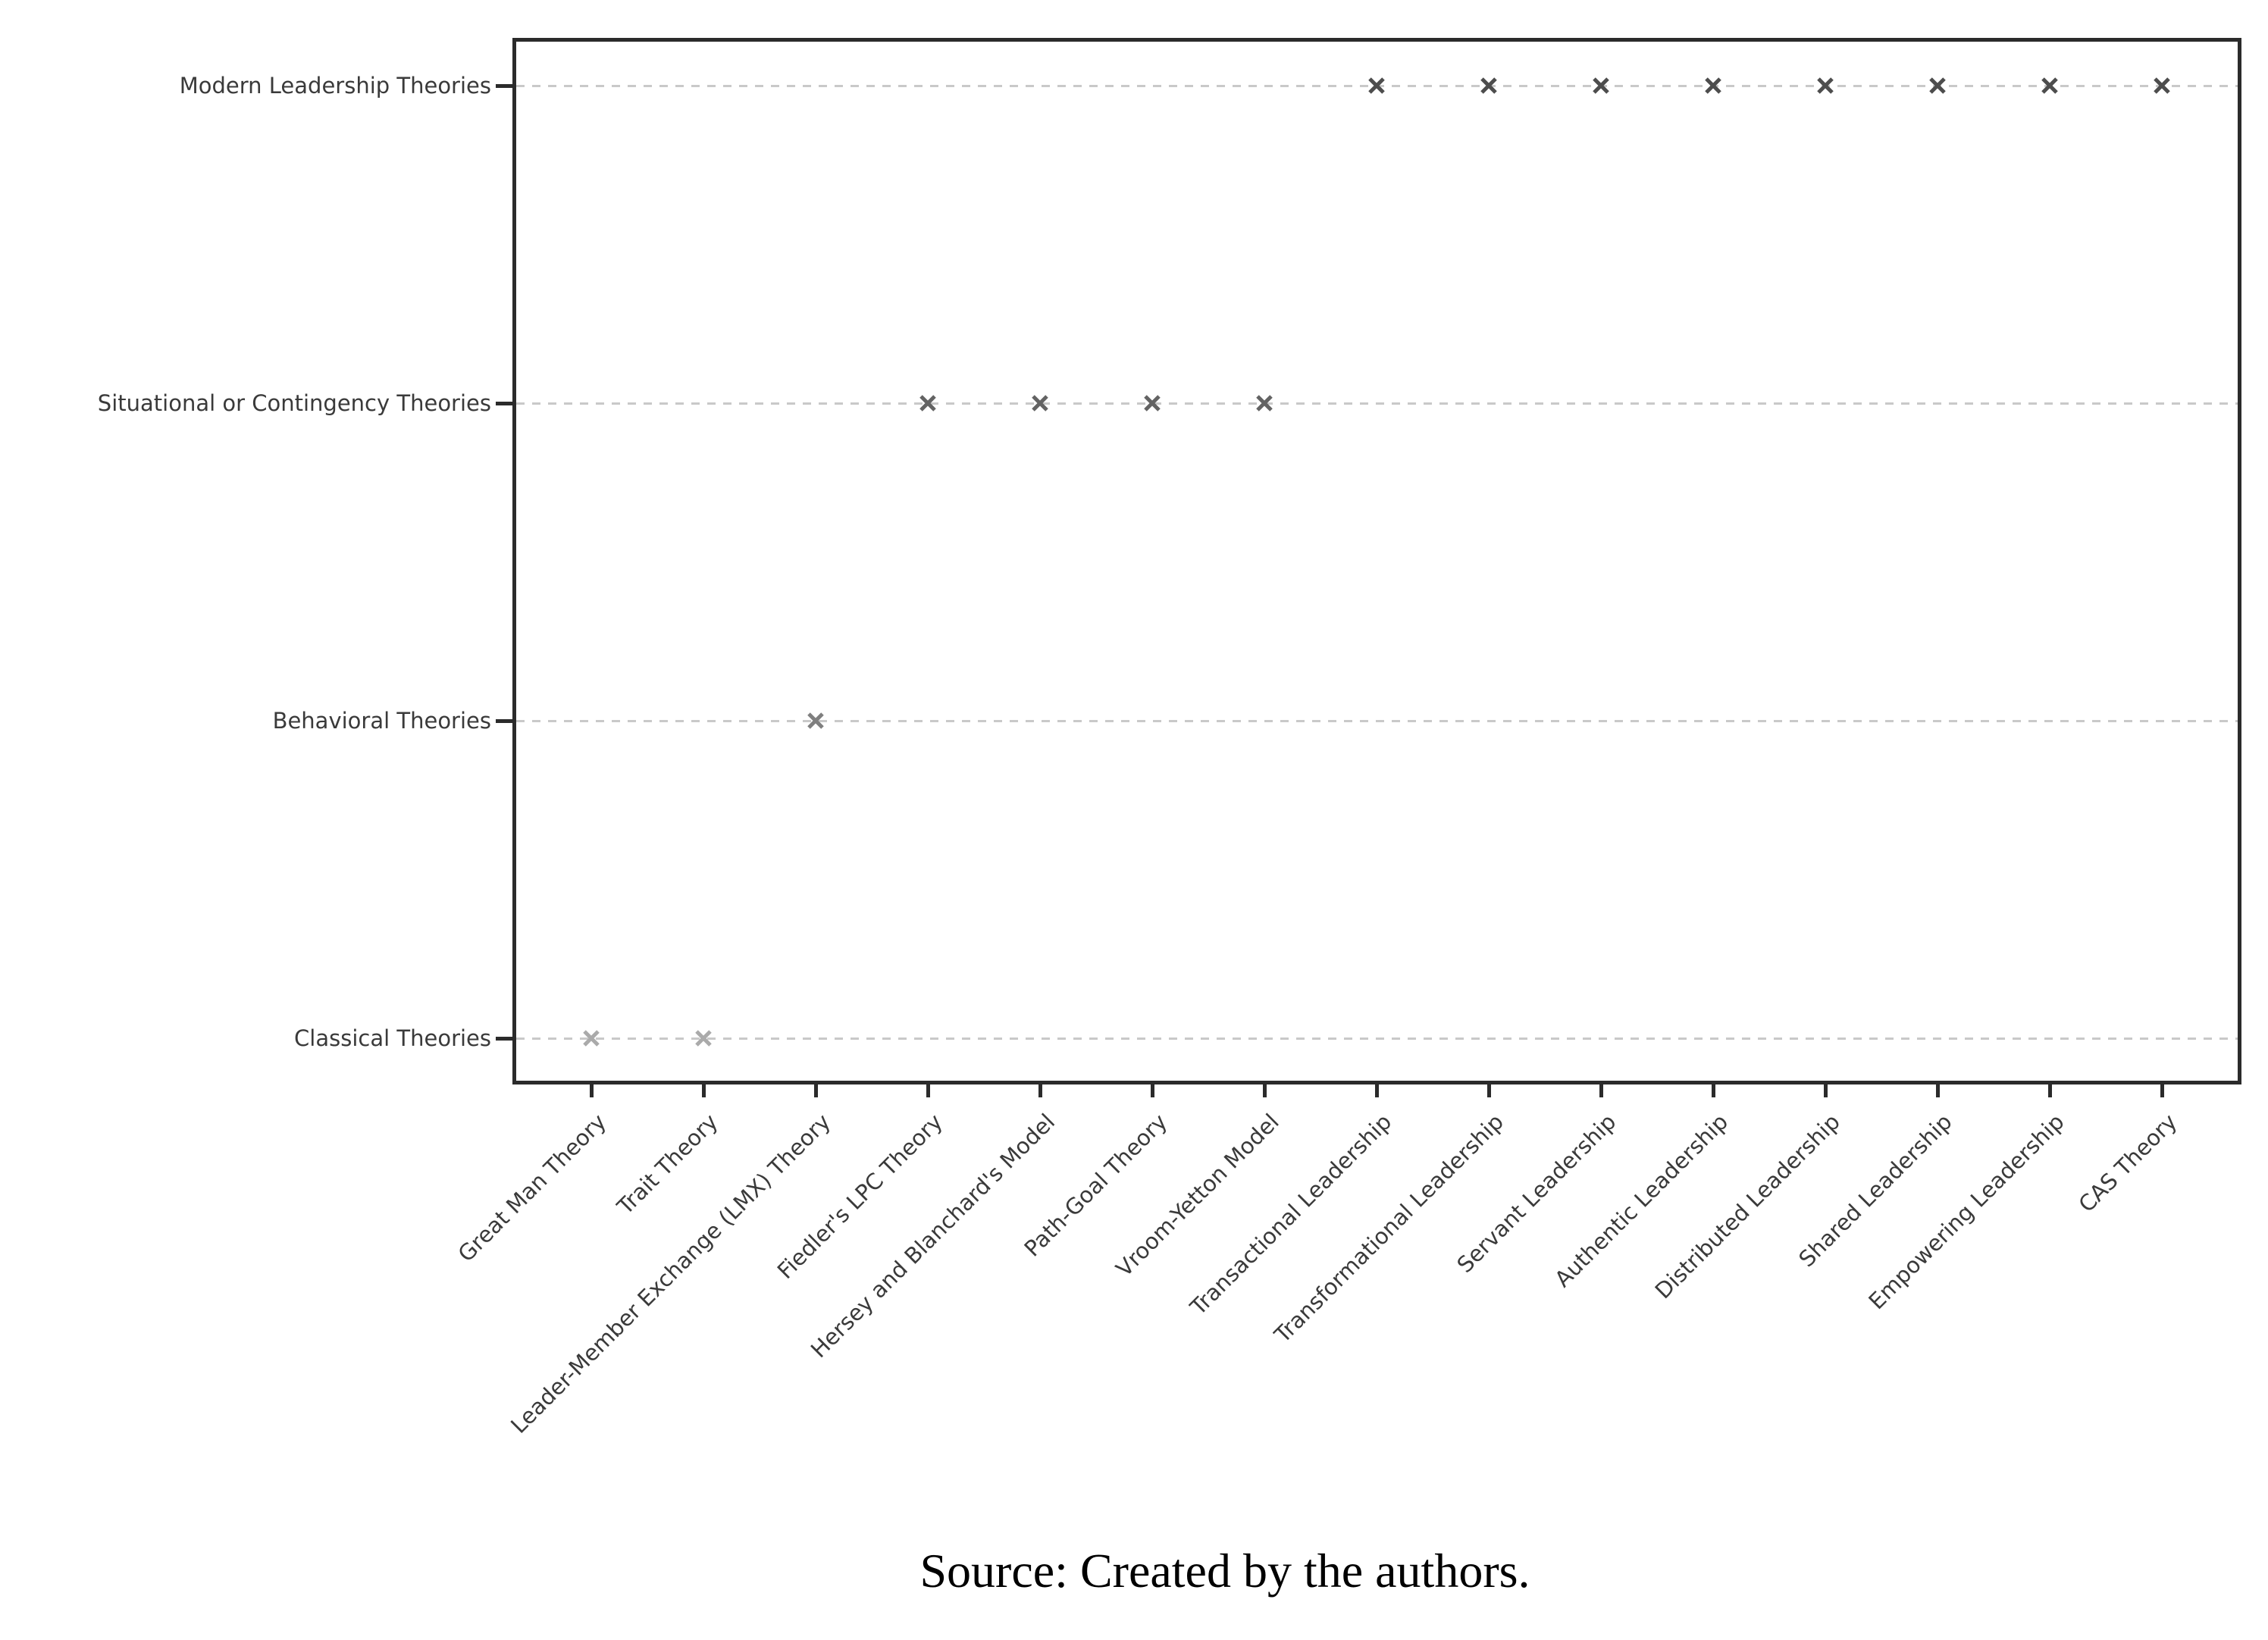  Describe the element at coordinates (335, 86) in the screenshot. I see `y-axis-label: Modern Leadership Theories` at that location.